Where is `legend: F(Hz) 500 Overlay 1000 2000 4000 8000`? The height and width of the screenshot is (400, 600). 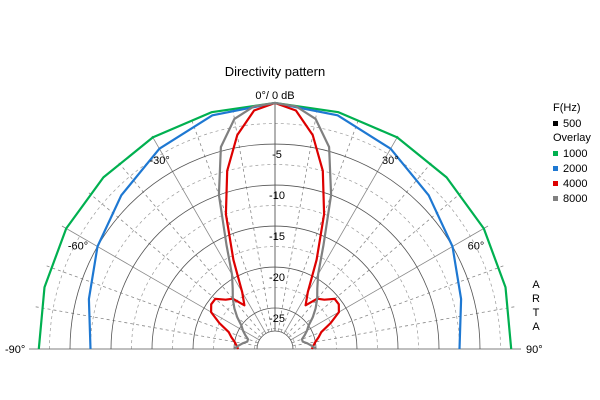 legend: F(Hz) 500 Overlay 1000 2000 4000 8000 is located at coordinates (572, 153).